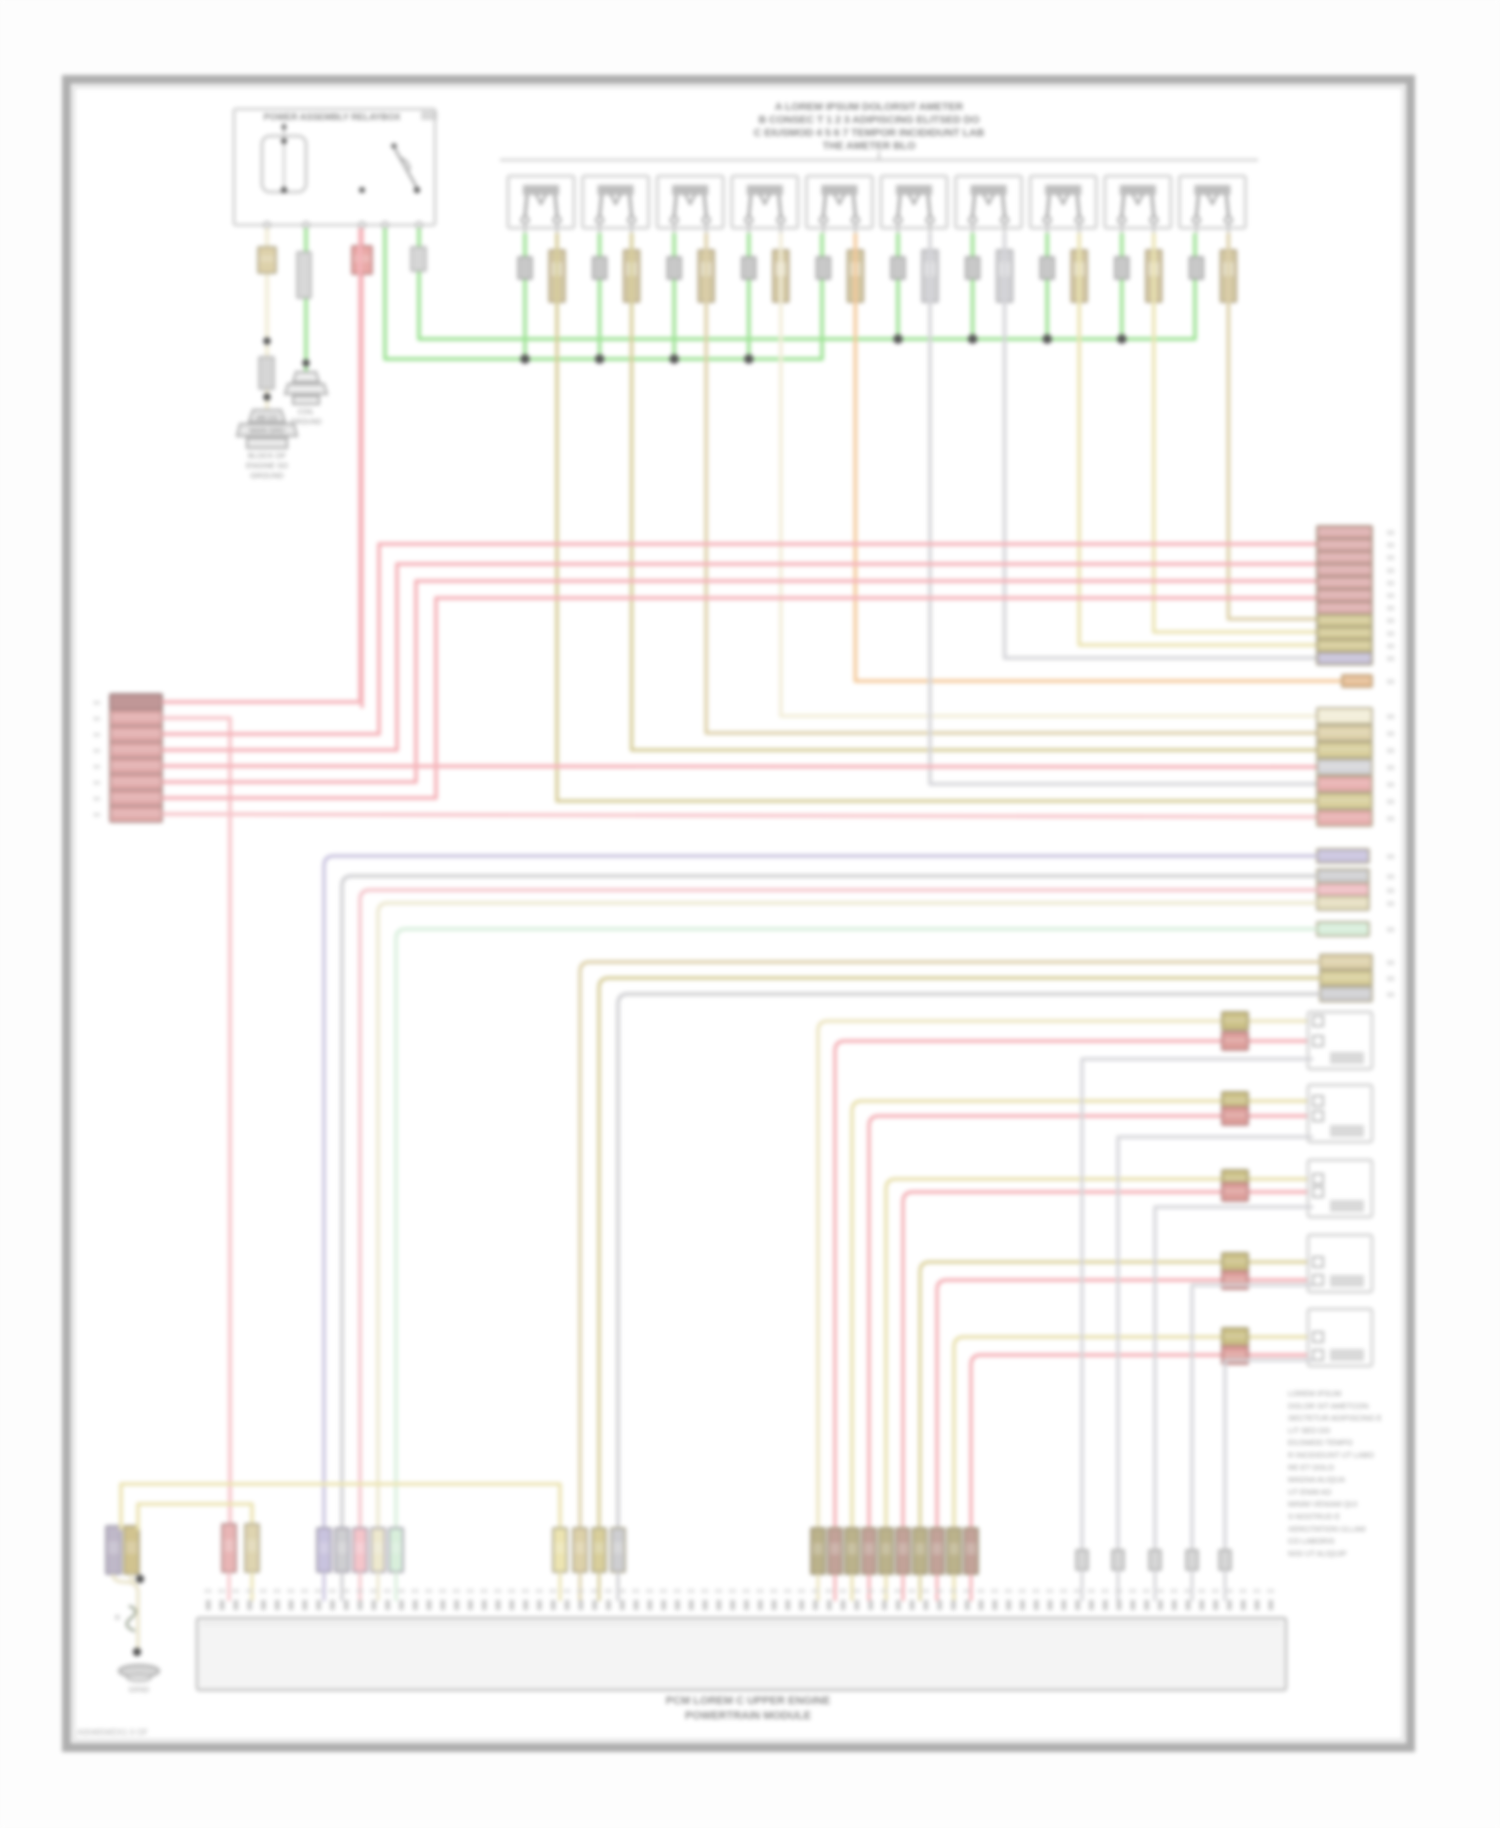  Describe the element at coordinates (1322, 1504) in the screenshot. I see `svg-text: MINIM VENIAM QUI` at that location.